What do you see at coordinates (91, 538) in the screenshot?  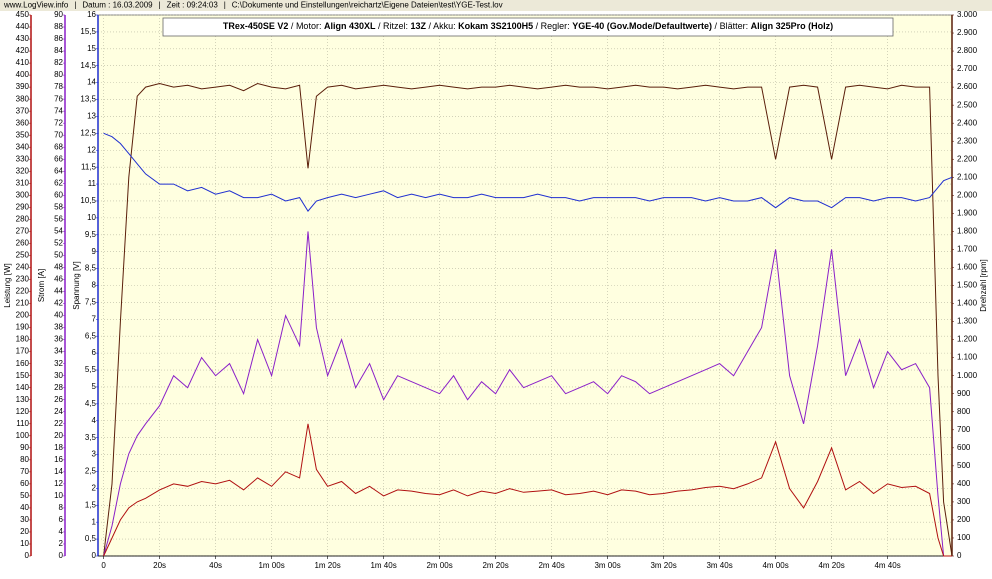 I see `y-tick-label: 0,5` at bounding box center [91, 538].